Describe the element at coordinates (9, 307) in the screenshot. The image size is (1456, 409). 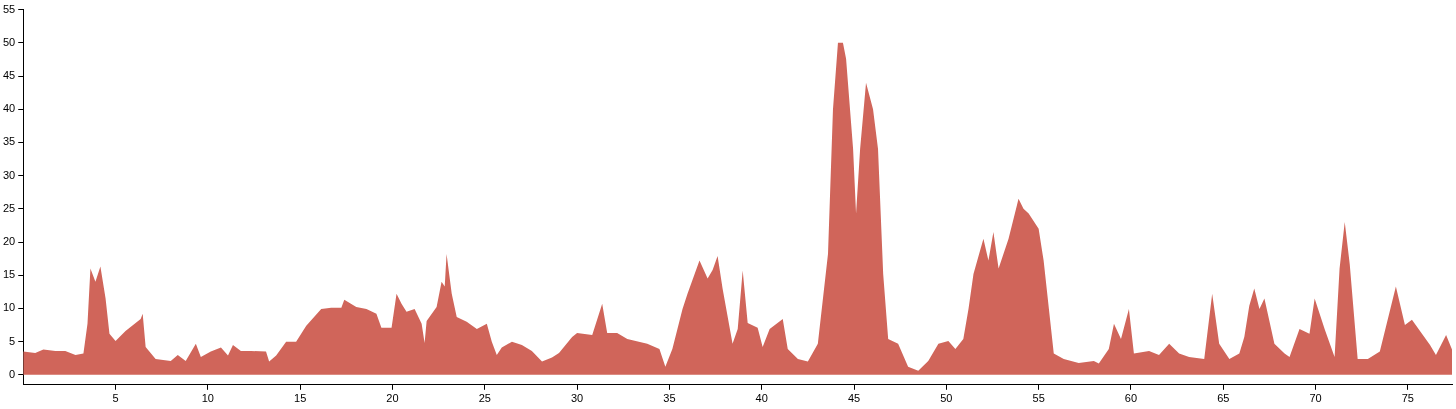
I see `y-tick-label: 10` at that location.